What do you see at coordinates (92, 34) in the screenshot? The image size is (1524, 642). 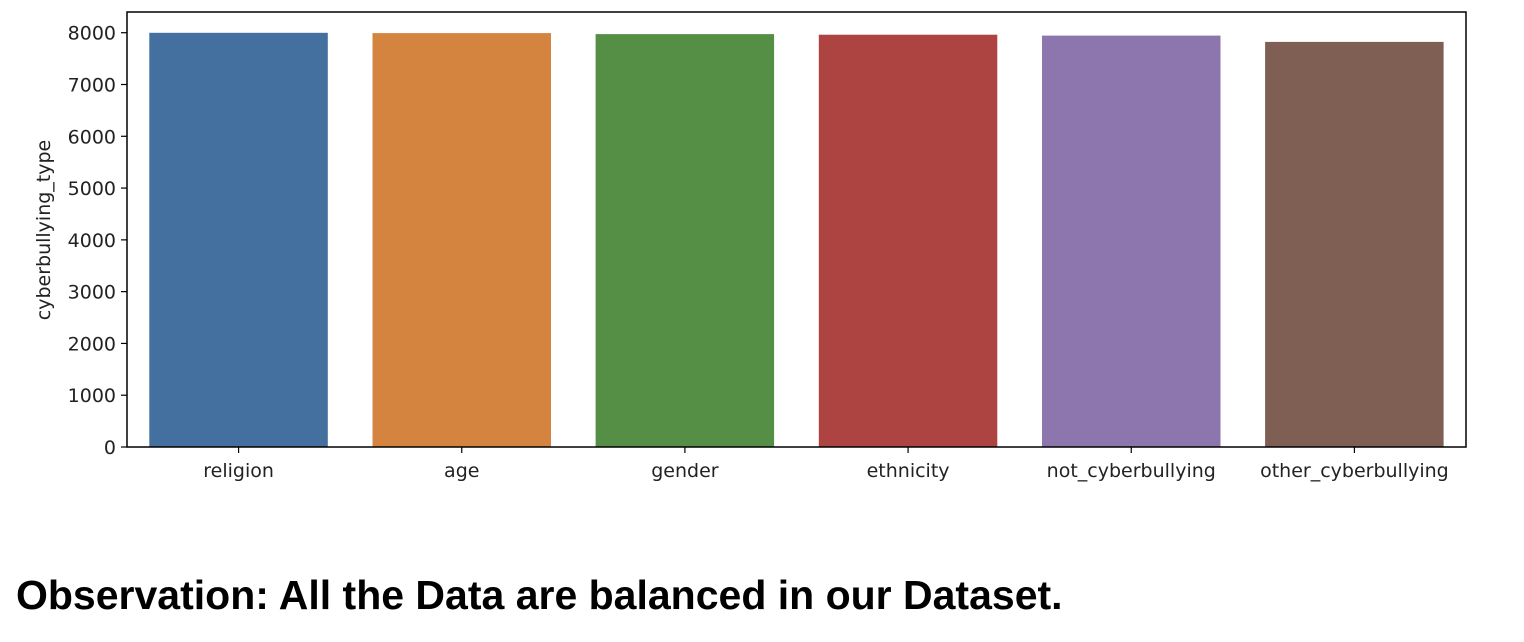 I see `y-tick-label: 8000` at bounding box center [92, 34].